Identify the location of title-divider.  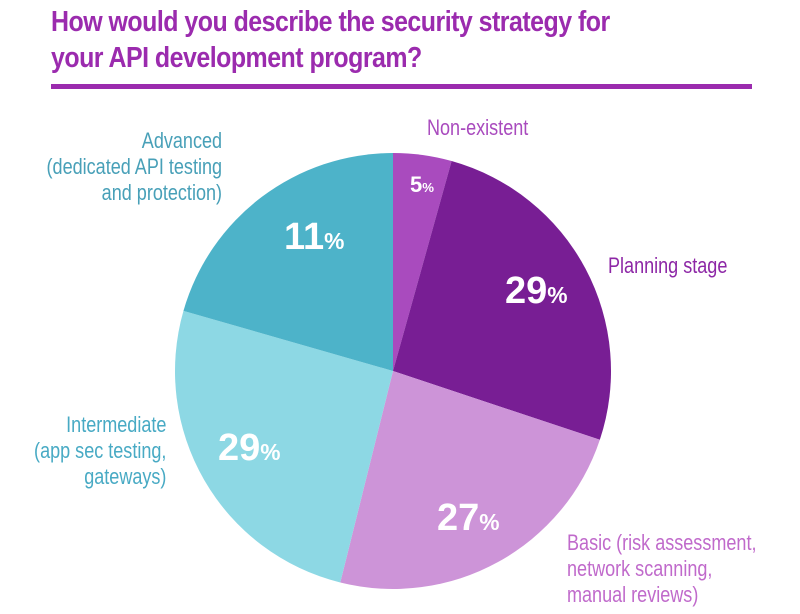
(401, 86).